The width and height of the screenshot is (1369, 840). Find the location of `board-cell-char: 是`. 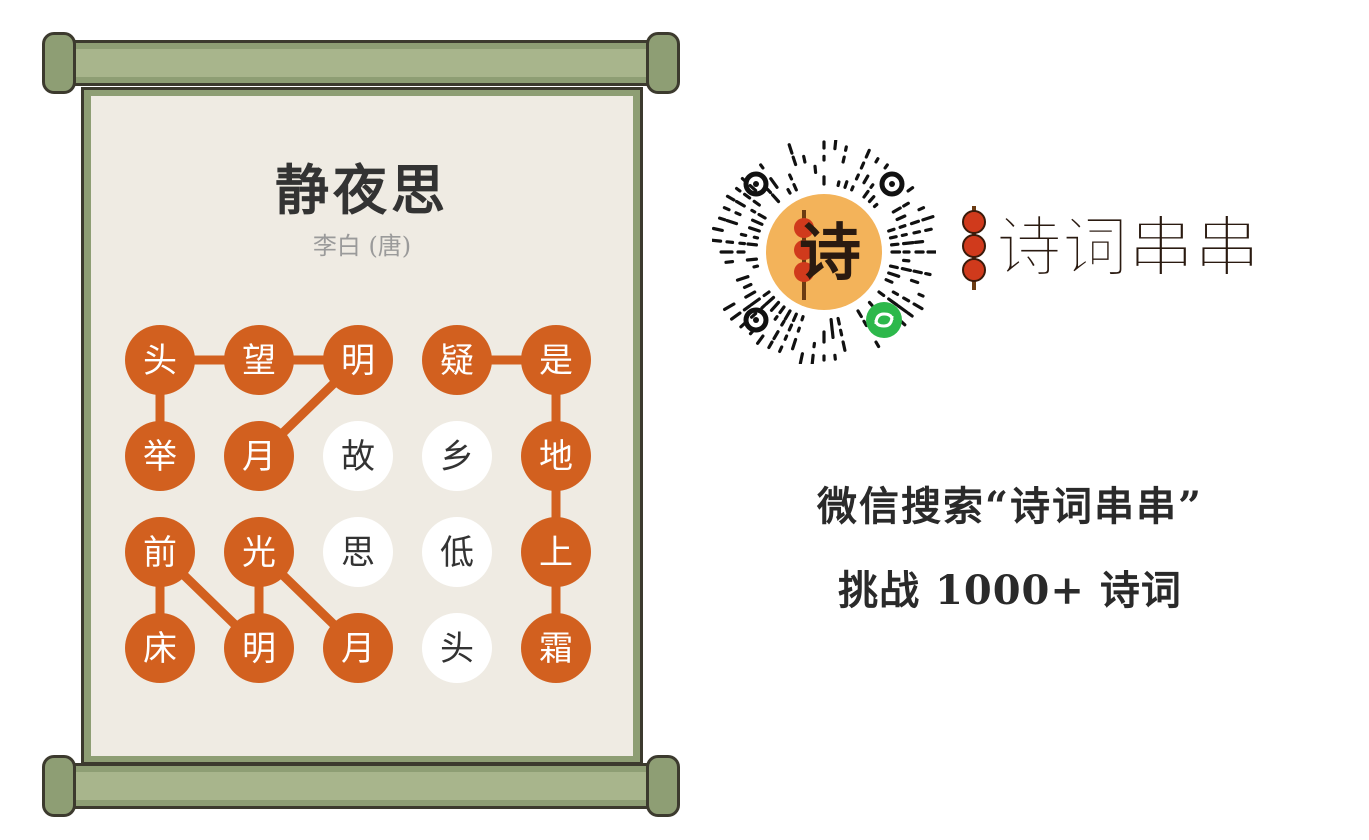

board-cell-char: 是 is located at coordinates (556, 361).